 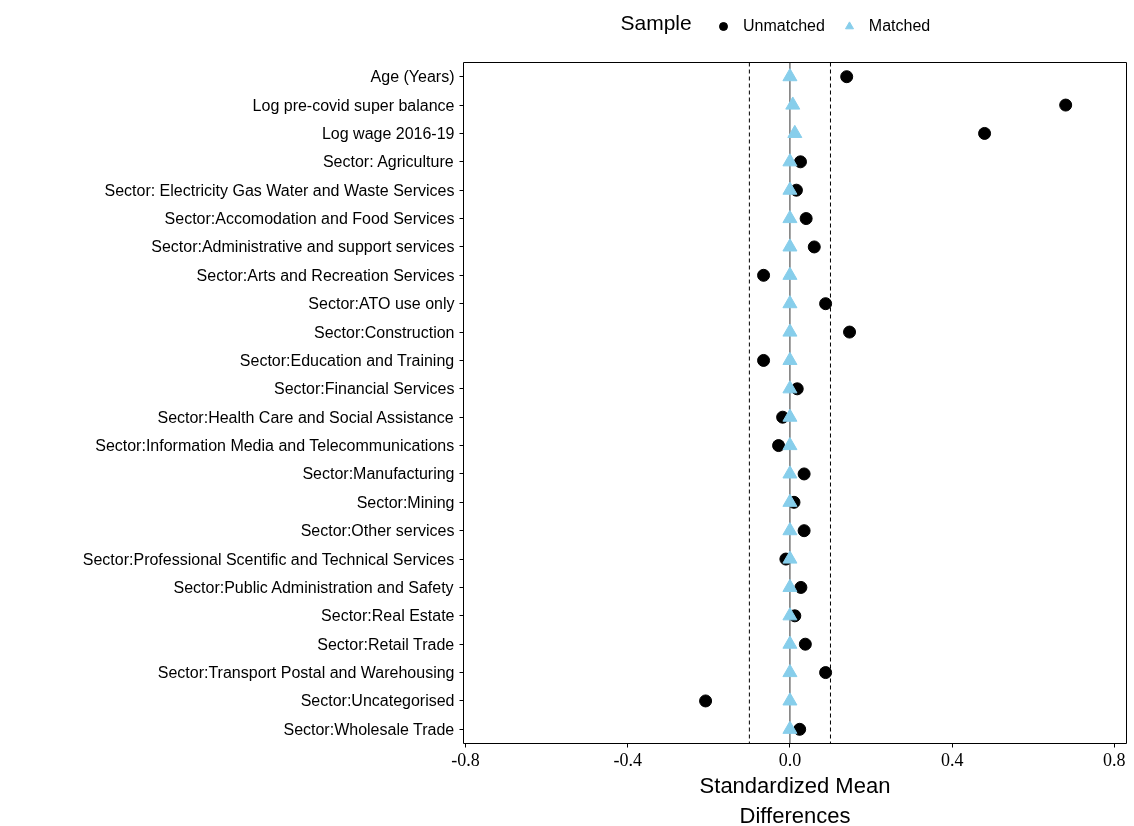 What do you see at coordinates (627, 759) in the screenshot?
I see `x-tick-label: -0.4` at bounding box center [627, 759].